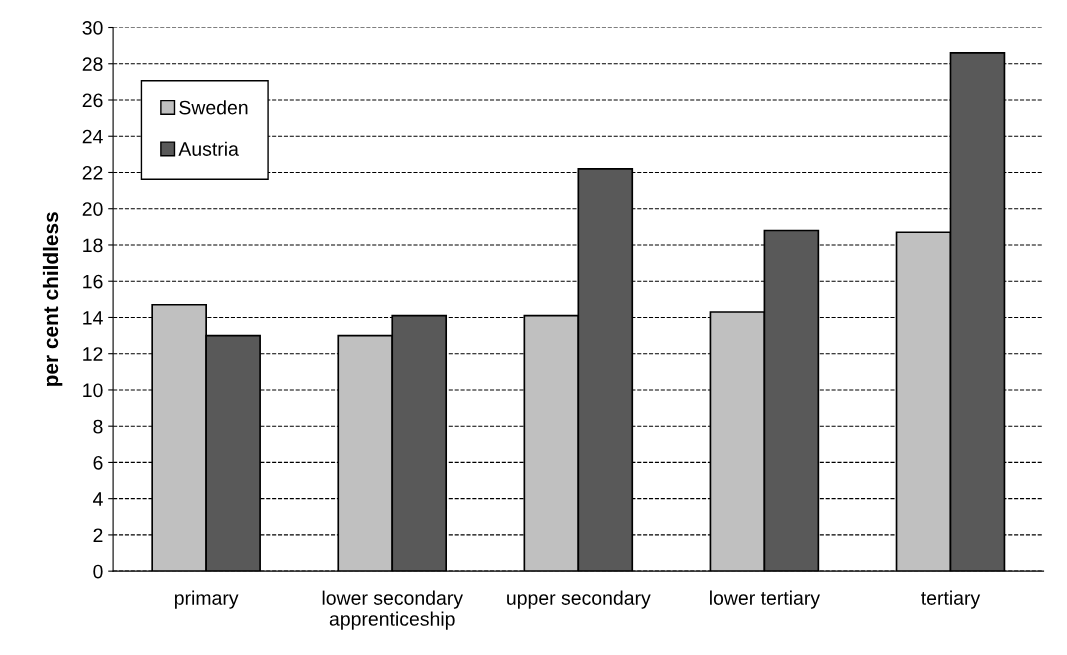 The height and width of the screenshot is (655, 1067). What do you see at coordinates (92, 27) in the screenshot?
I see `y-tick-label: 30` at bounding box center [92, 27].